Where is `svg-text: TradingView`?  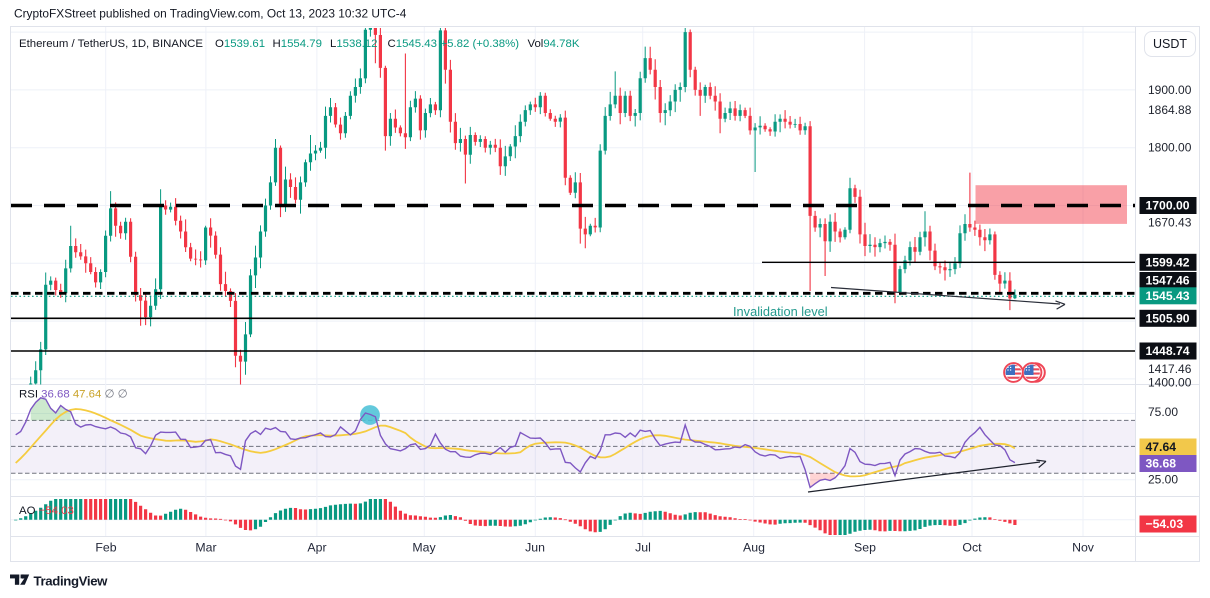 svg-text: TradingView is located at coordinates (71, 581).